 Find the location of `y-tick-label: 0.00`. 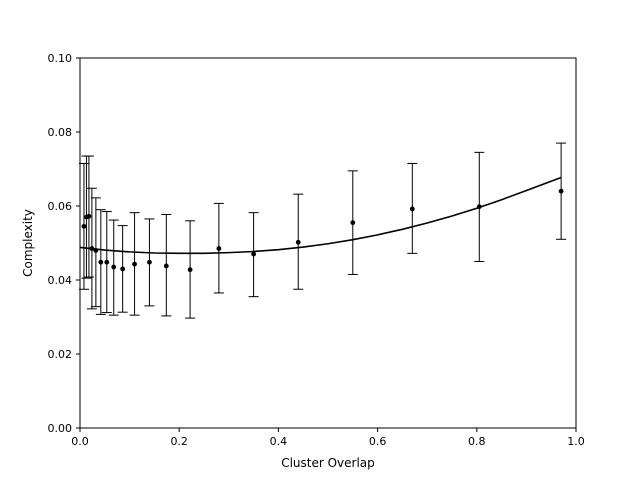

y-tick-label: 0.00 is located at coordinates (60, 428).